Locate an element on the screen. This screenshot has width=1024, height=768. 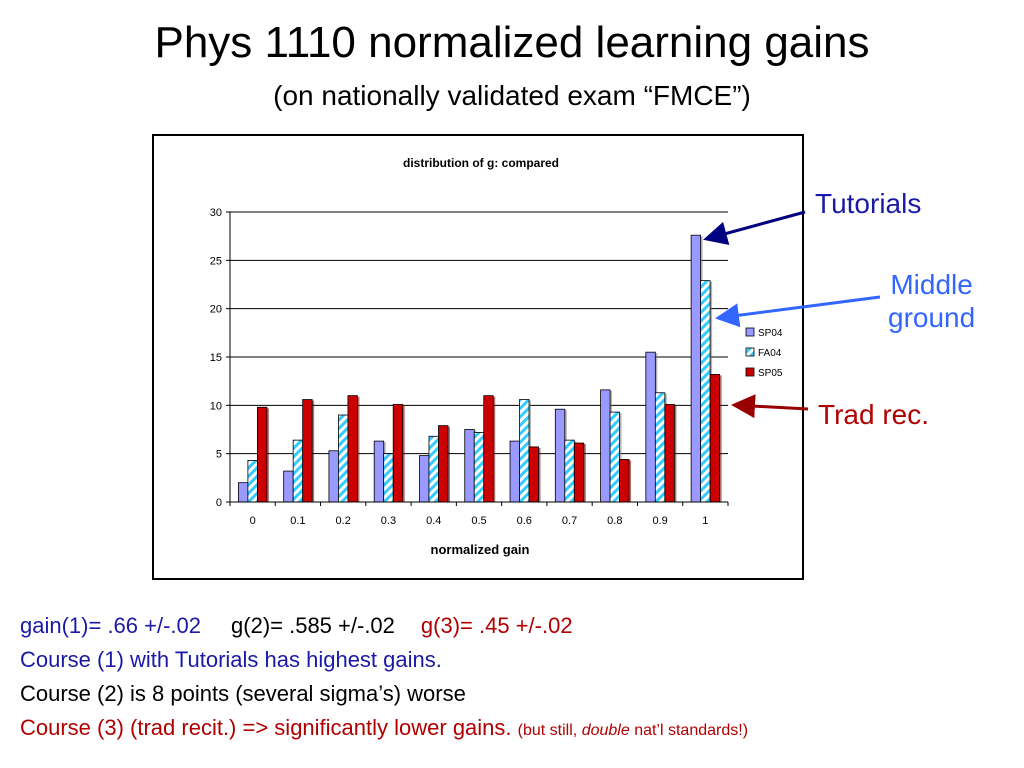
course3-note-em: double is located at coordinates (605, 730).